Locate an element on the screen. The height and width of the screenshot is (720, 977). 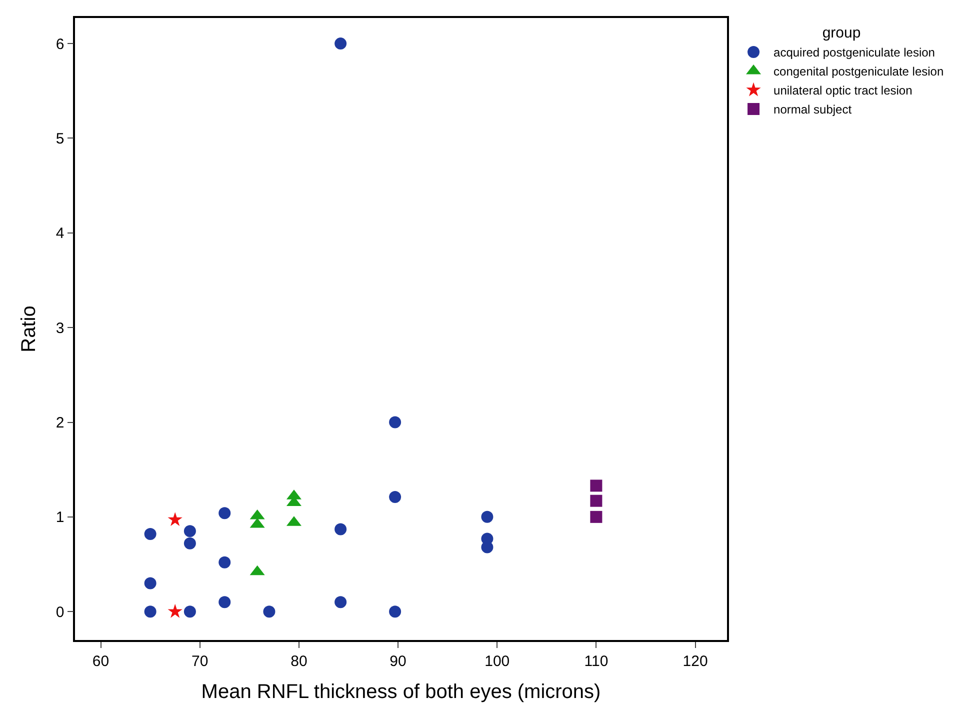
y-tick-label: 5 is located at coordinates (60, 139).